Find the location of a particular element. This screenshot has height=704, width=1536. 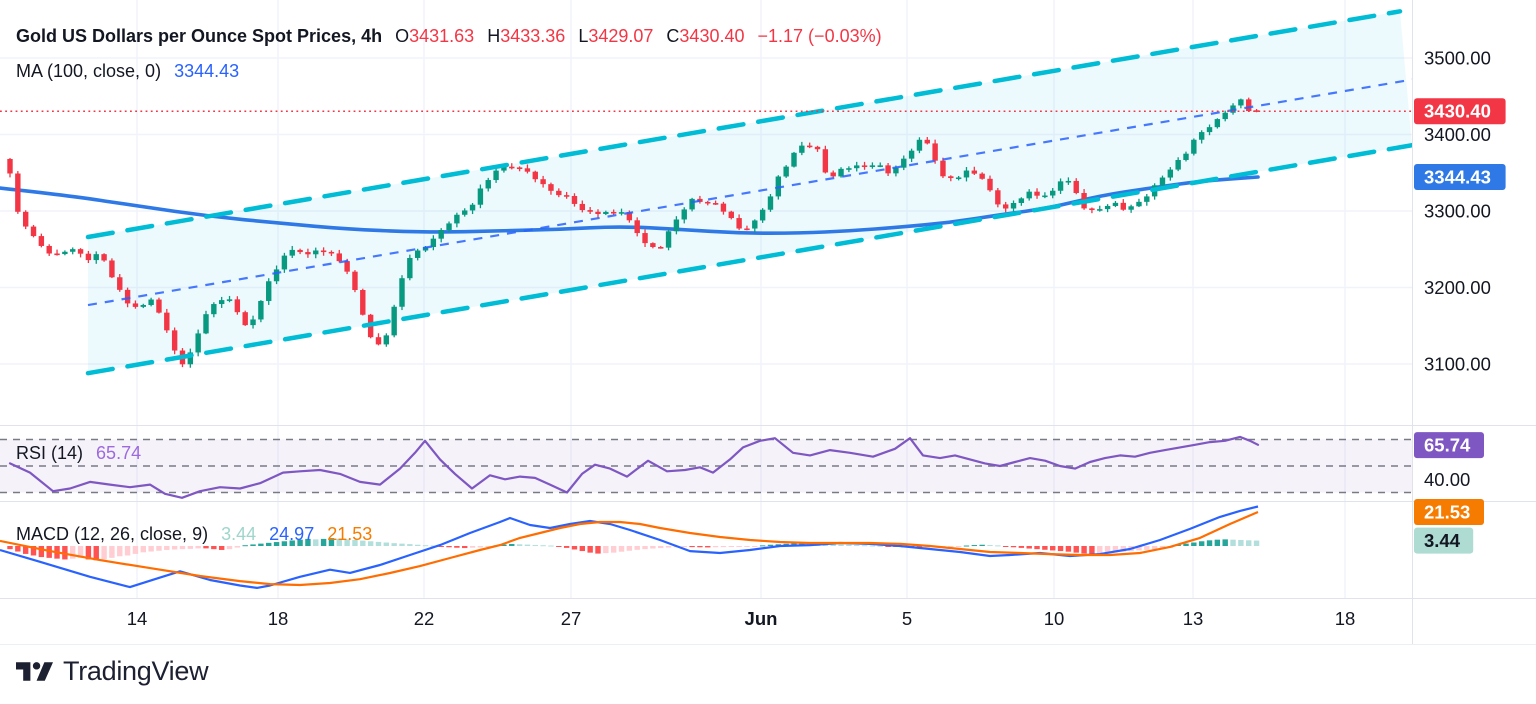

tradingview-logo: TradingView is located at coordinates (112, 671).